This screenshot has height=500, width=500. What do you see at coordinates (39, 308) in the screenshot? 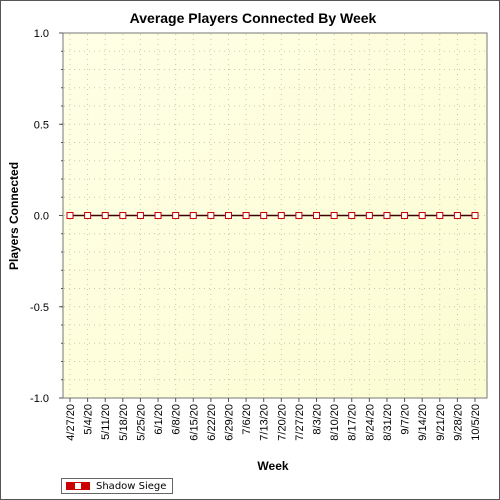
I see `y-tick-label: -0.5` at bounding box center [39, 308].